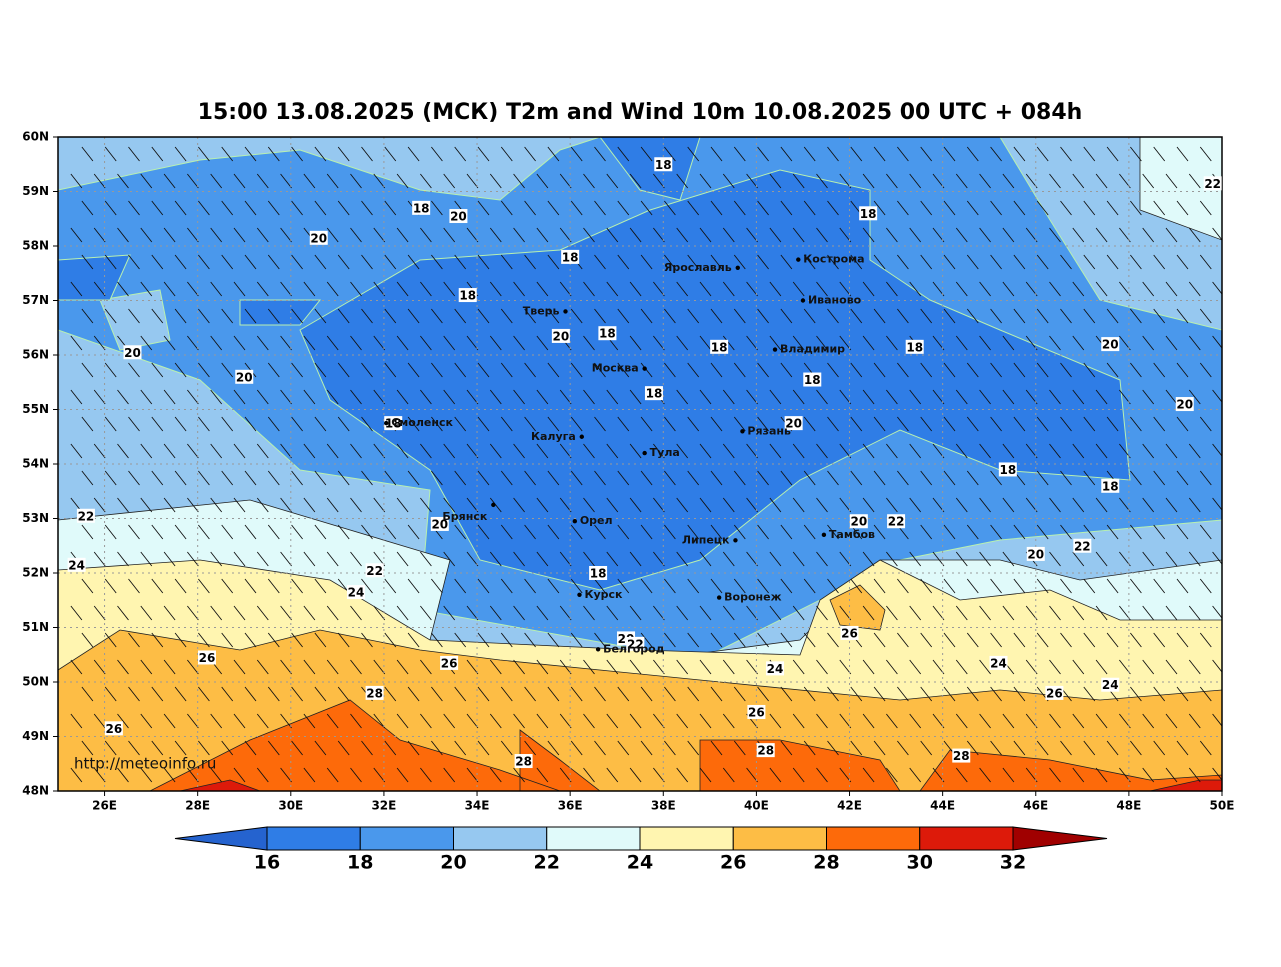 The width and height of the screenshot is (1281, 967). Describe the element at coordinates (35, 736) in the screenshot. I see `lat-tick-label: 49N` at that location.